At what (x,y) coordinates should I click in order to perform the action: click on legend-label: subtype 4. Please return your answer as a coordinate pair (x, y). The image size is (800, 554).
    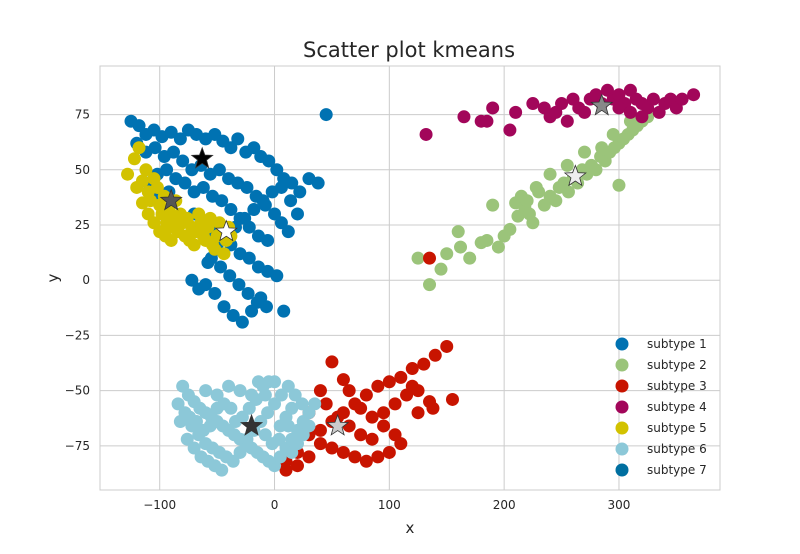
    Looking at the image, I should click on (677, 407).